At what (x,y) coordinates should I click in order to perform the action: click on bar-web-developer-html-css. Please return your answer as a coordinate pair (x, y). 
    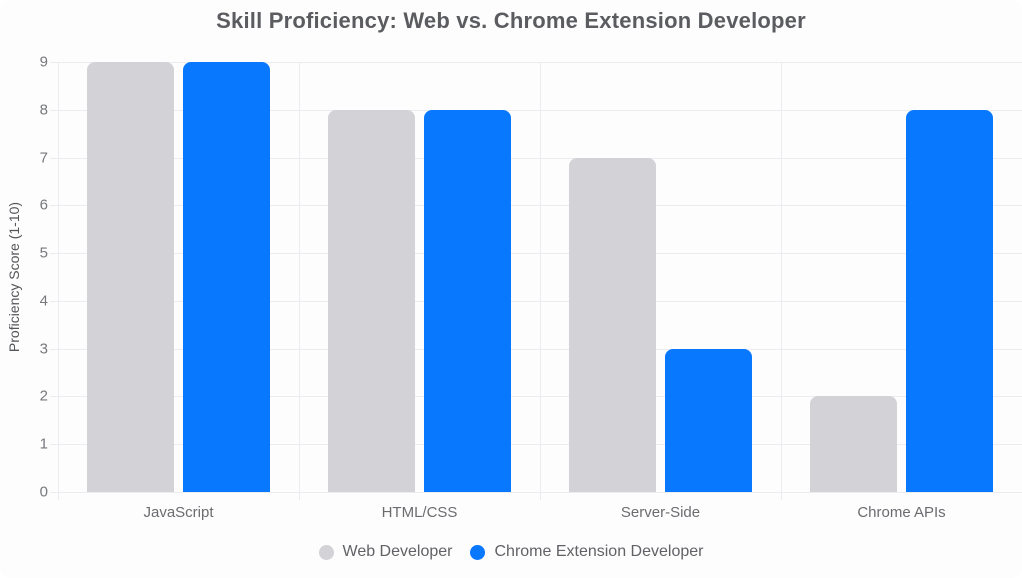
    Looking at the image, I should click on (371, 300).